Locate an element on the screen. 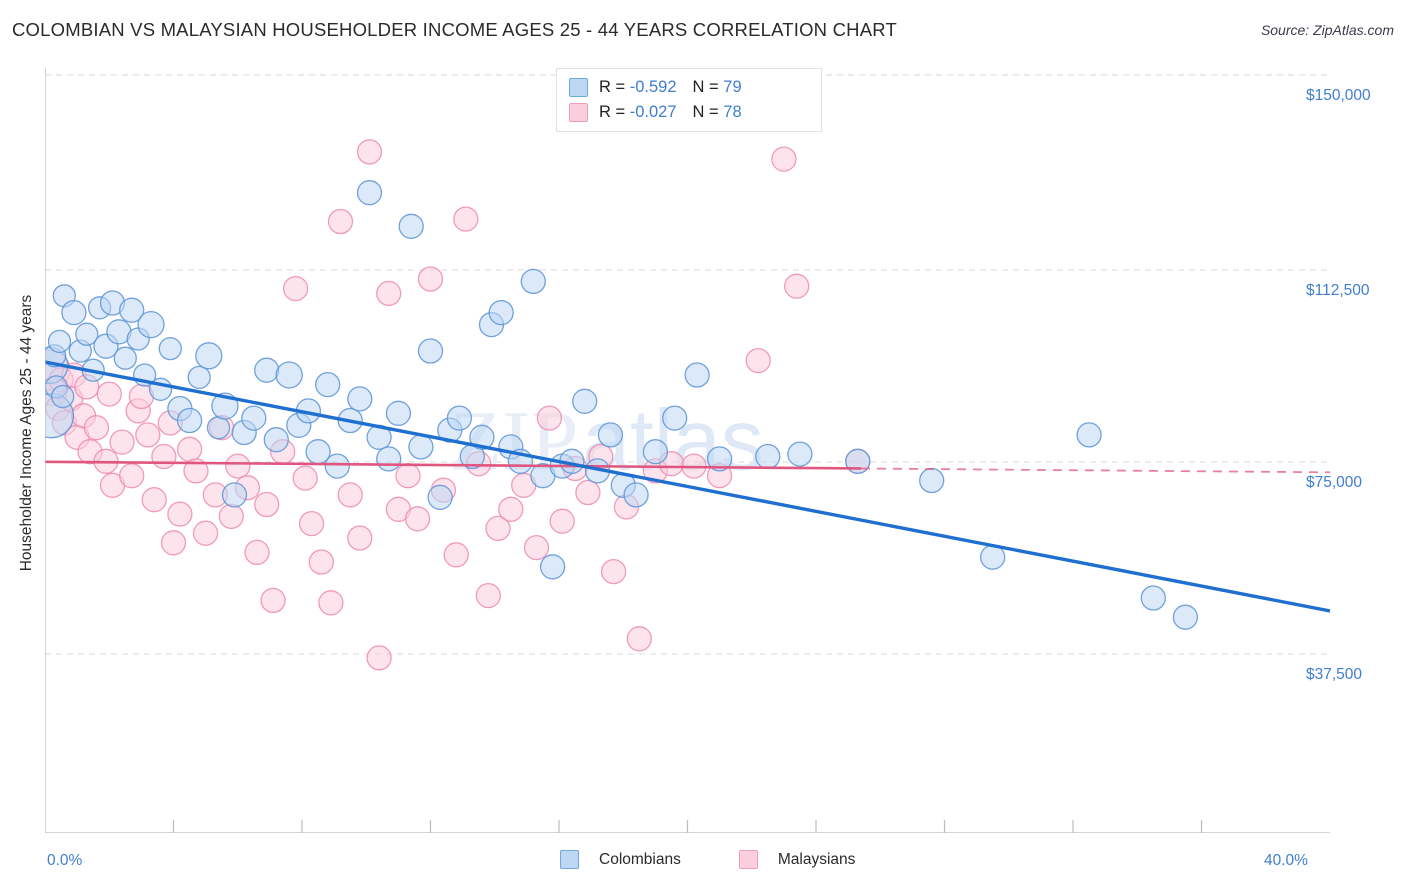 The height and width of the screenshot is (892, 1406). stat-row-colombians: R = -0.592 N = 79 is located at coordinates (690, 87).